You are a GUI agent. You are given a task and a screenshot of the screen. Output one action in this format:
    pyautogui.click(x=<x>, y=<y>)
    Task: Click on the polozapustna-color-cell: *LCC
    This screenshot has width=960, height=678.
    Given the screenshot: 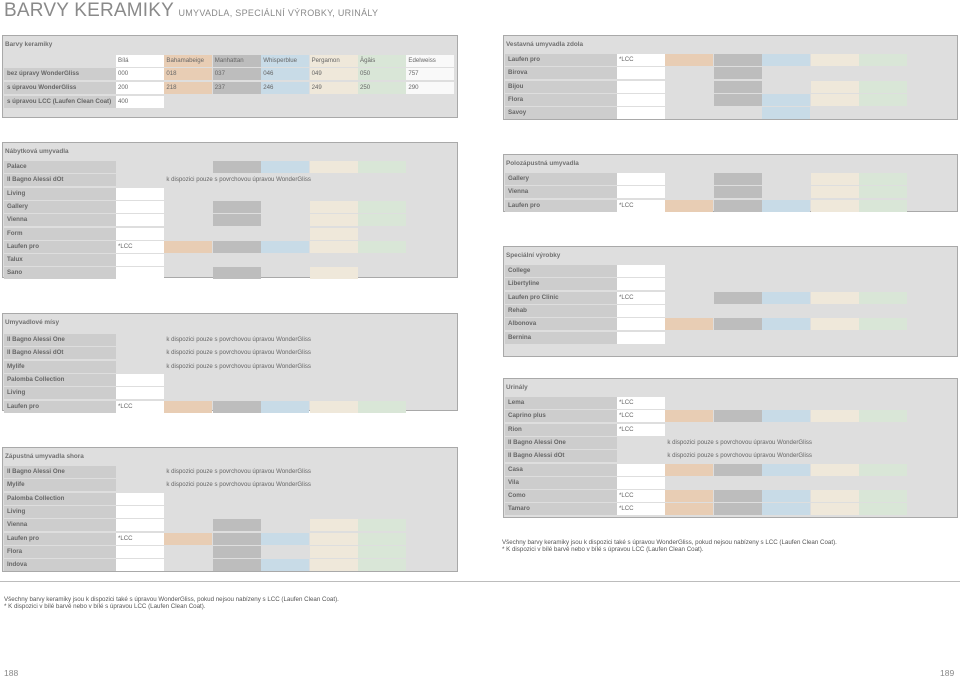 What is the action you would take?
    pyautogui.click(x=641, y=205)
    